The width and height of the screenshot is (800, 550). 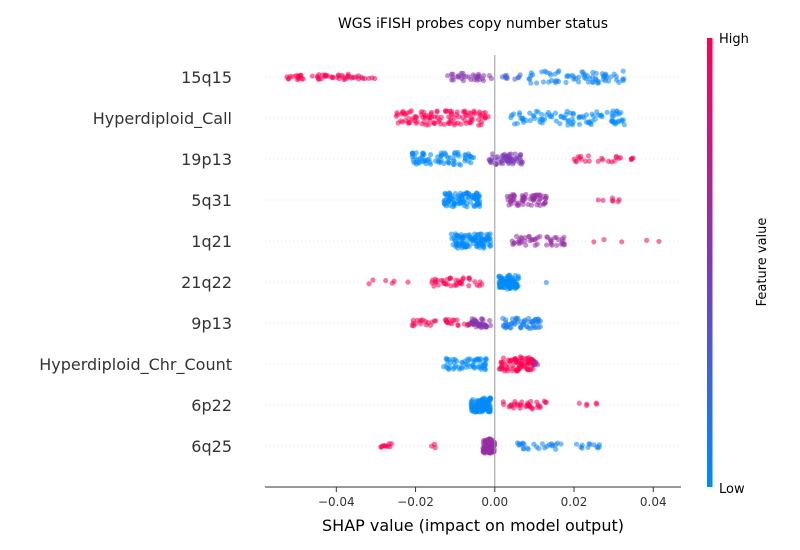 What do you see at coordinates (211, 241) in the screenshot?
I see `feature-label: 1q21` at bounding box center [211, 241].